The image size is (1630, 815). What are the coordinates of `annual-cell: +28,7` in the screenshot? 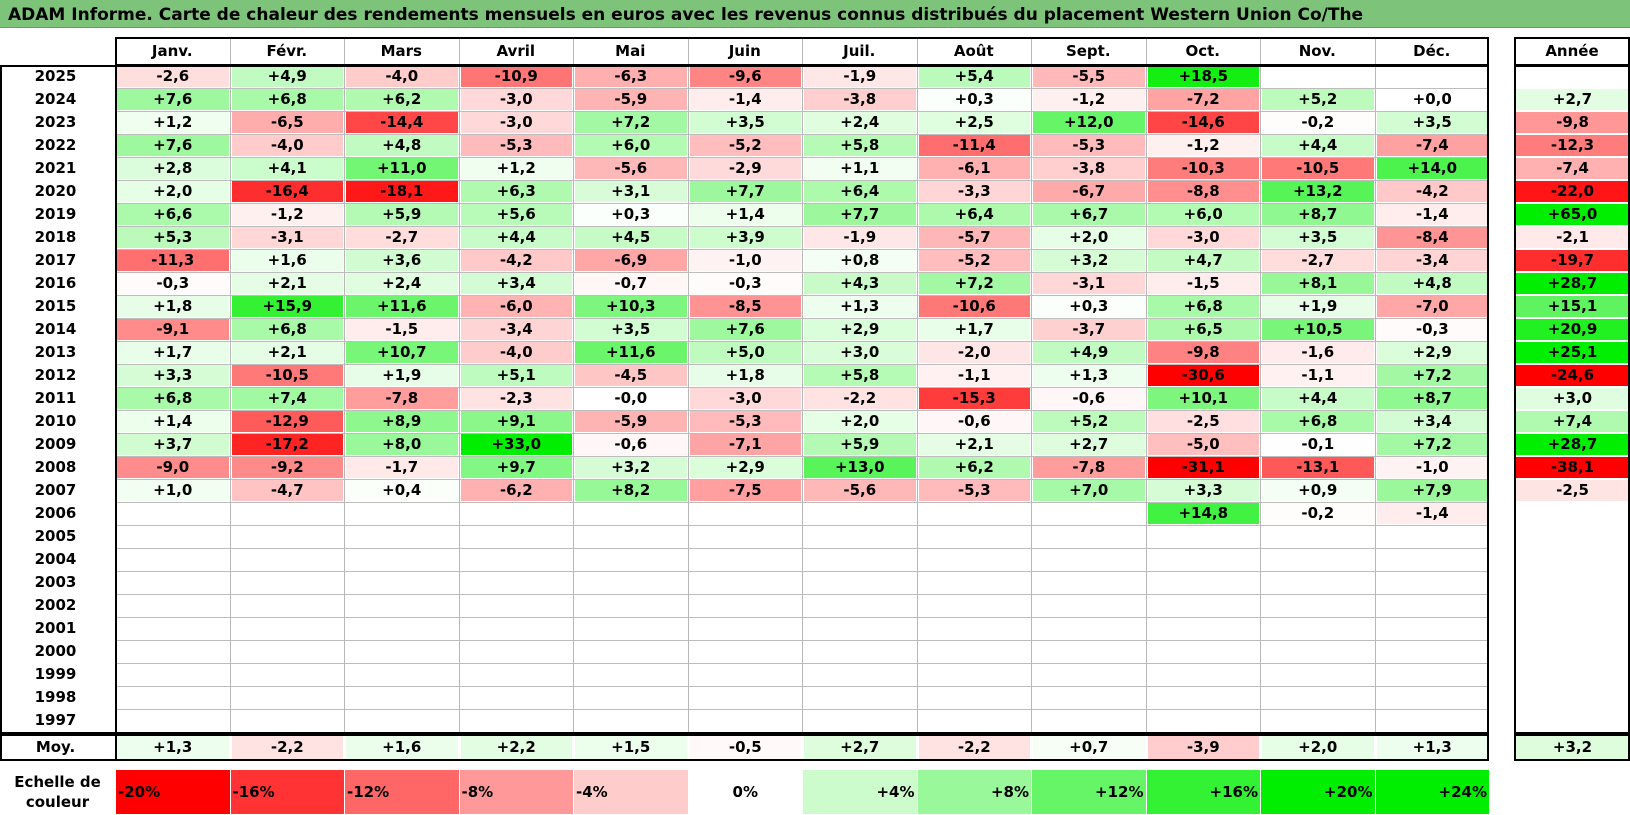 It's located at (1572, 283).